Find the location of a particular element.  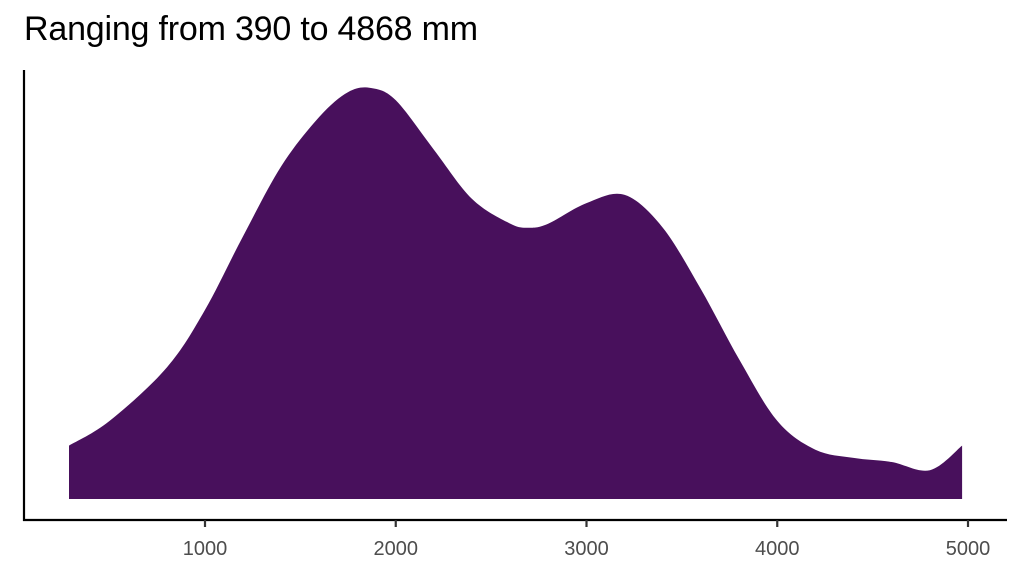

x-tick-label: 3000 is located at coordinates (586, 549).